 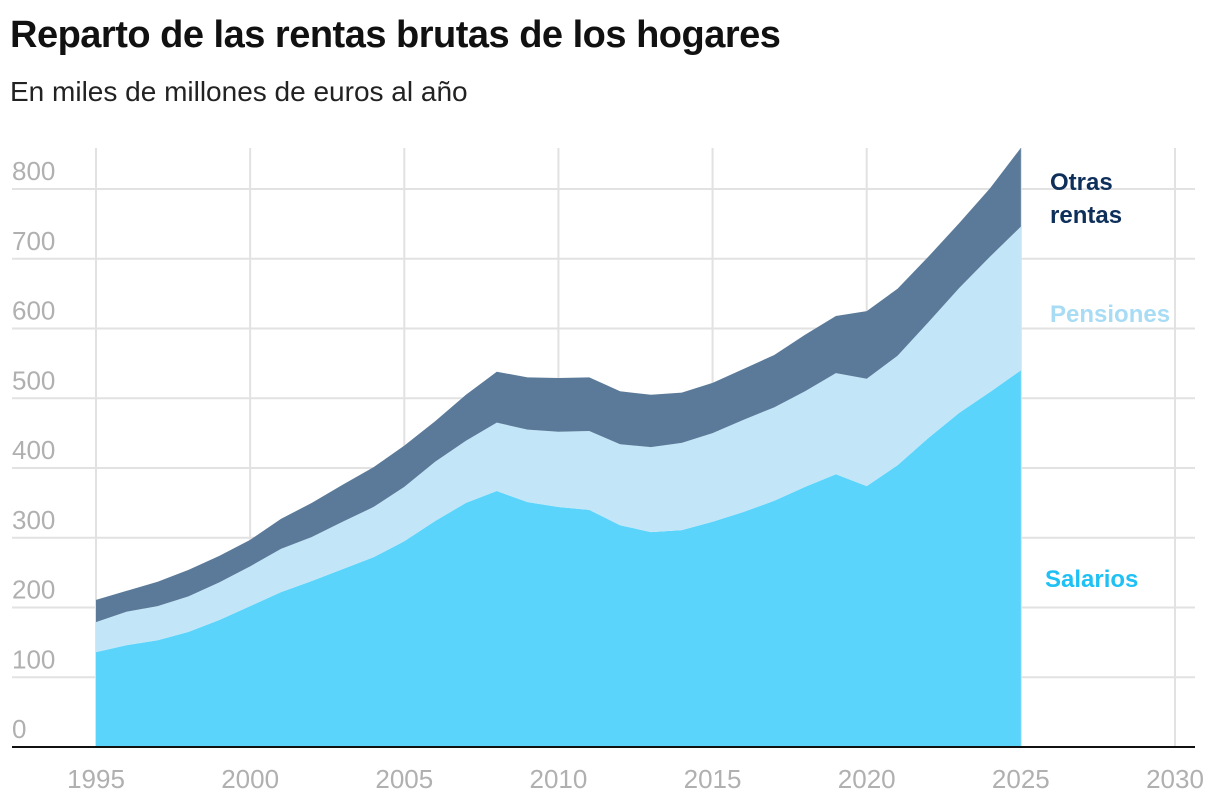 What do you see at coordinates (33, 311) in the screenshot?
I see `y-tick-label: 600` at bounding box center [33, 311].